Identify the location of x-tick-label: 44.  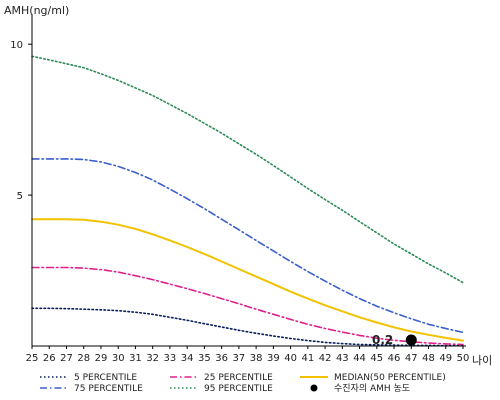
(359, 358).